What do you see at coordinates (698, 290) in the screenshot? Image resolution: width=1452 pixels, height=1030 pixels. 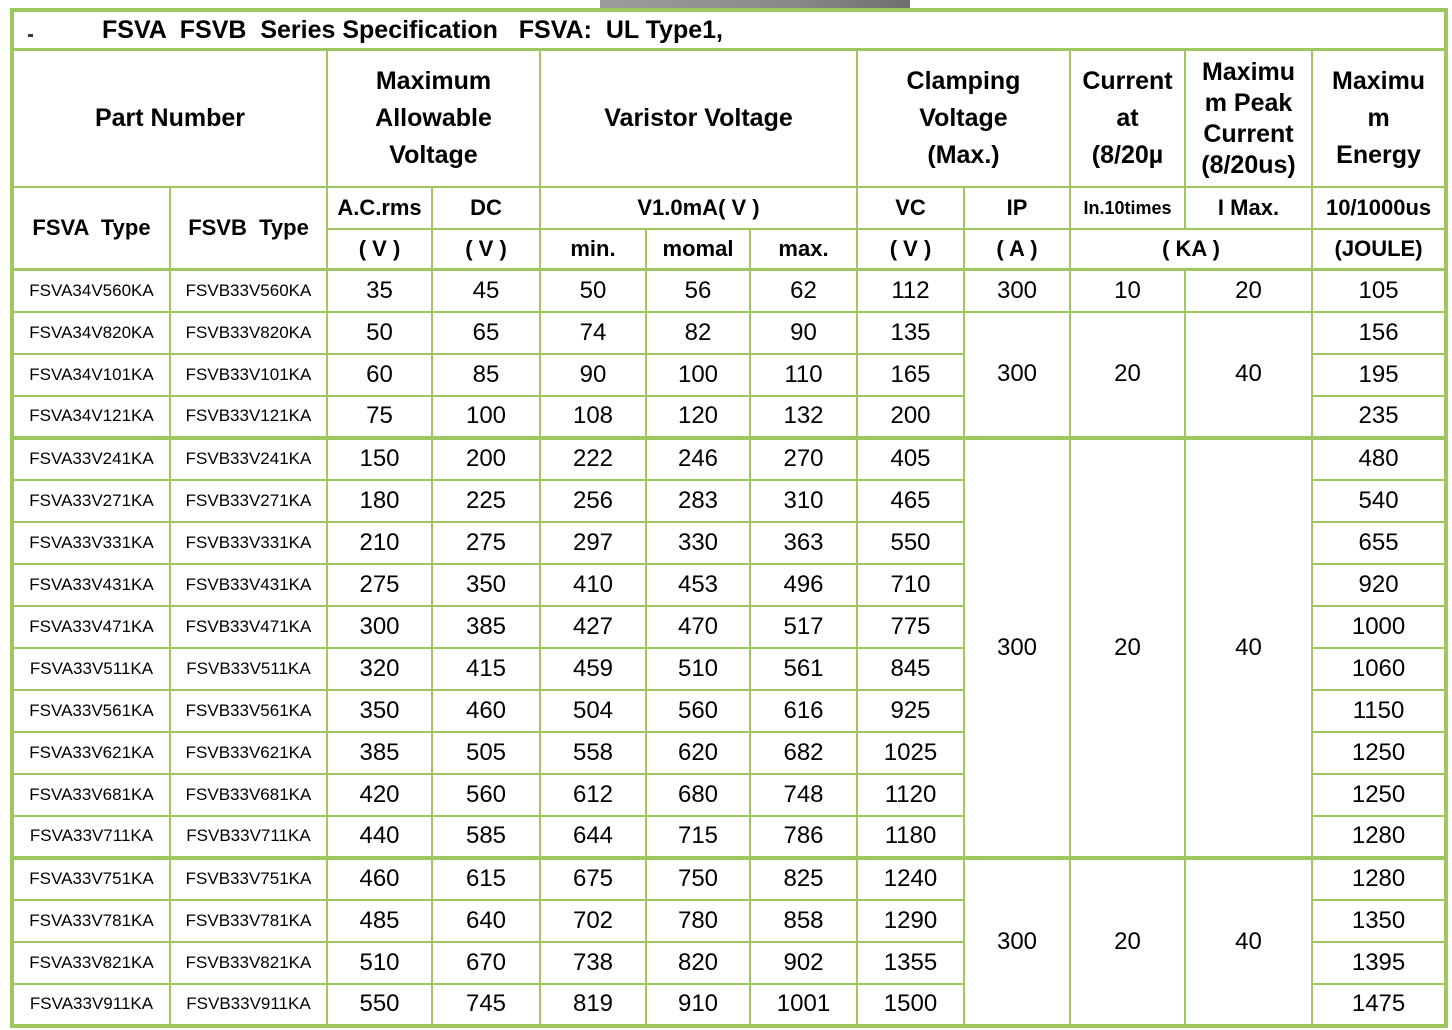 I see `value-cell: 56` at bounding box center [698, 290].